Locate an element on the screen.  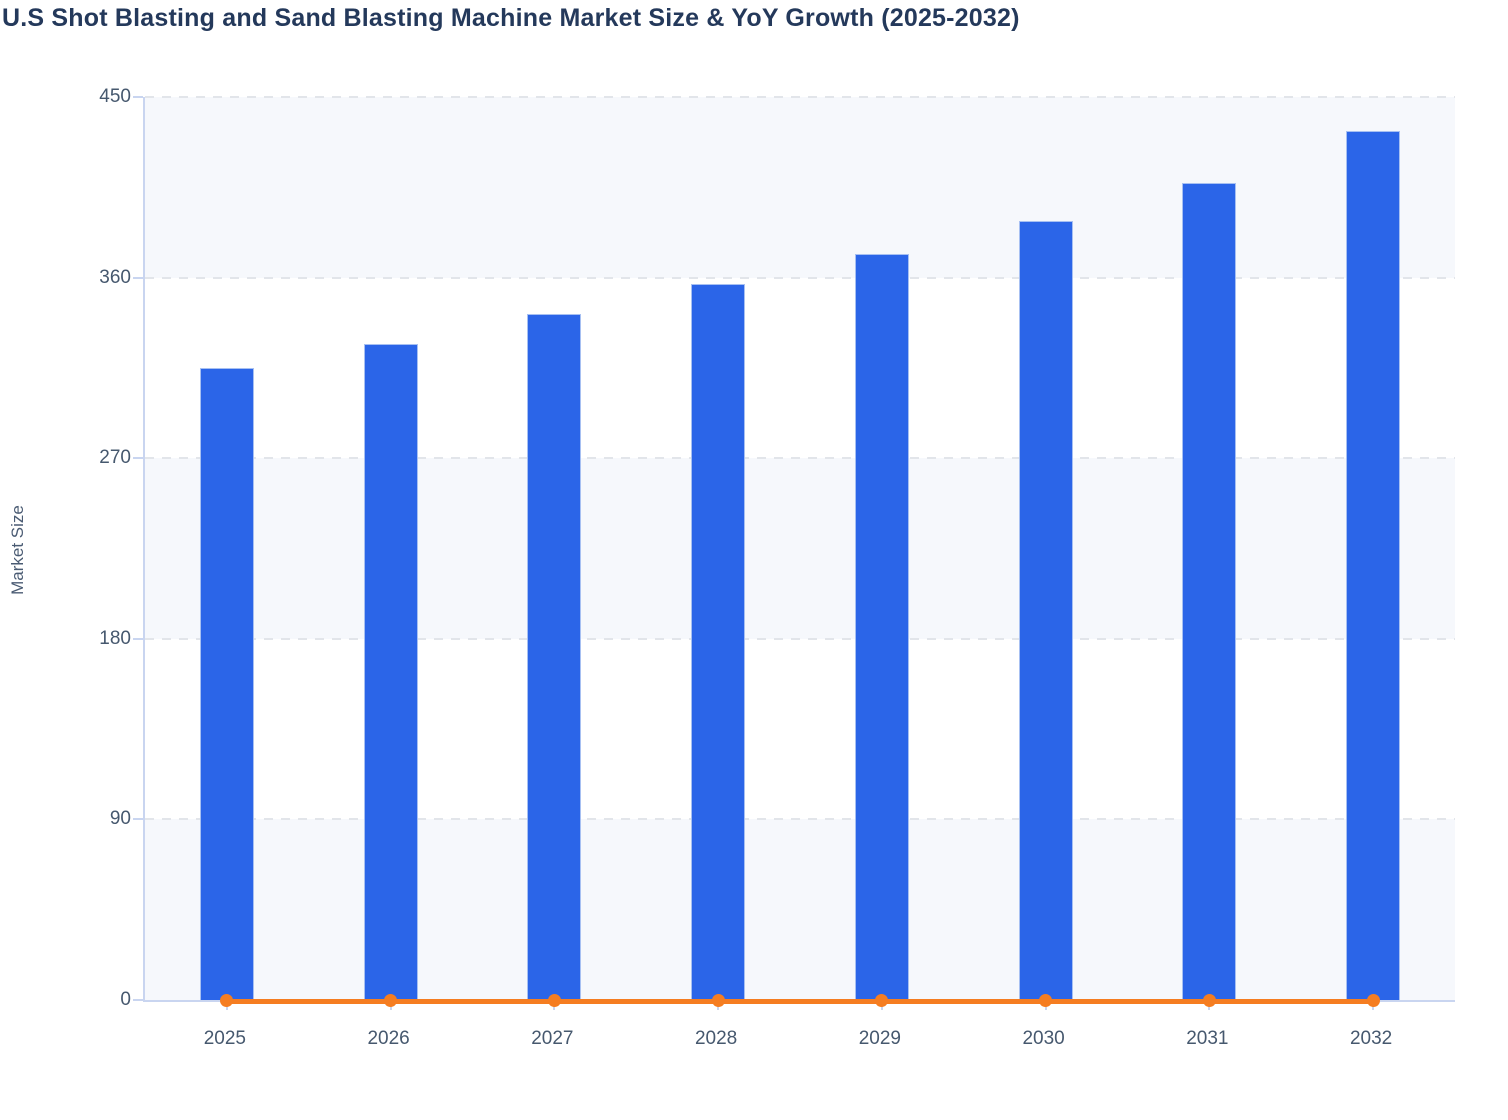
bar-2030 is located at coordinates (1045, 610).